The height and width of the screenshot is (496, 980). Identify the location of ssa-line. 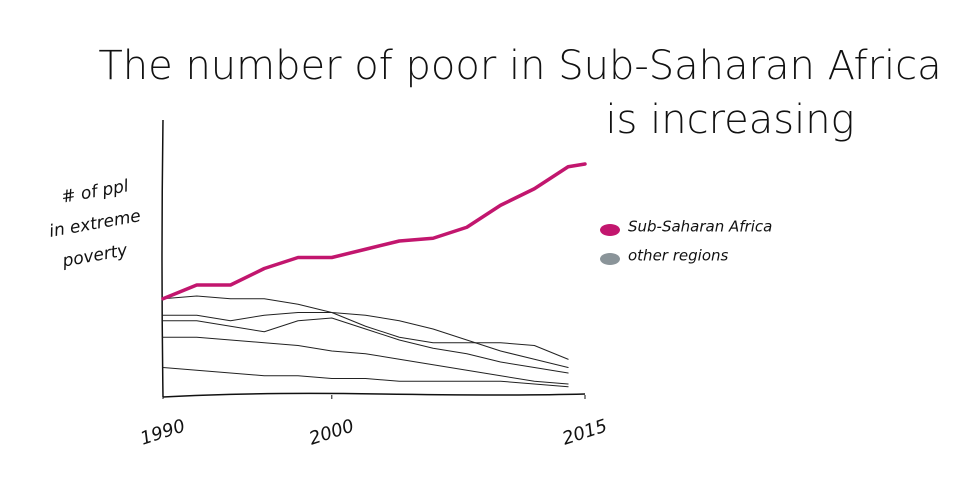
(374, 231).